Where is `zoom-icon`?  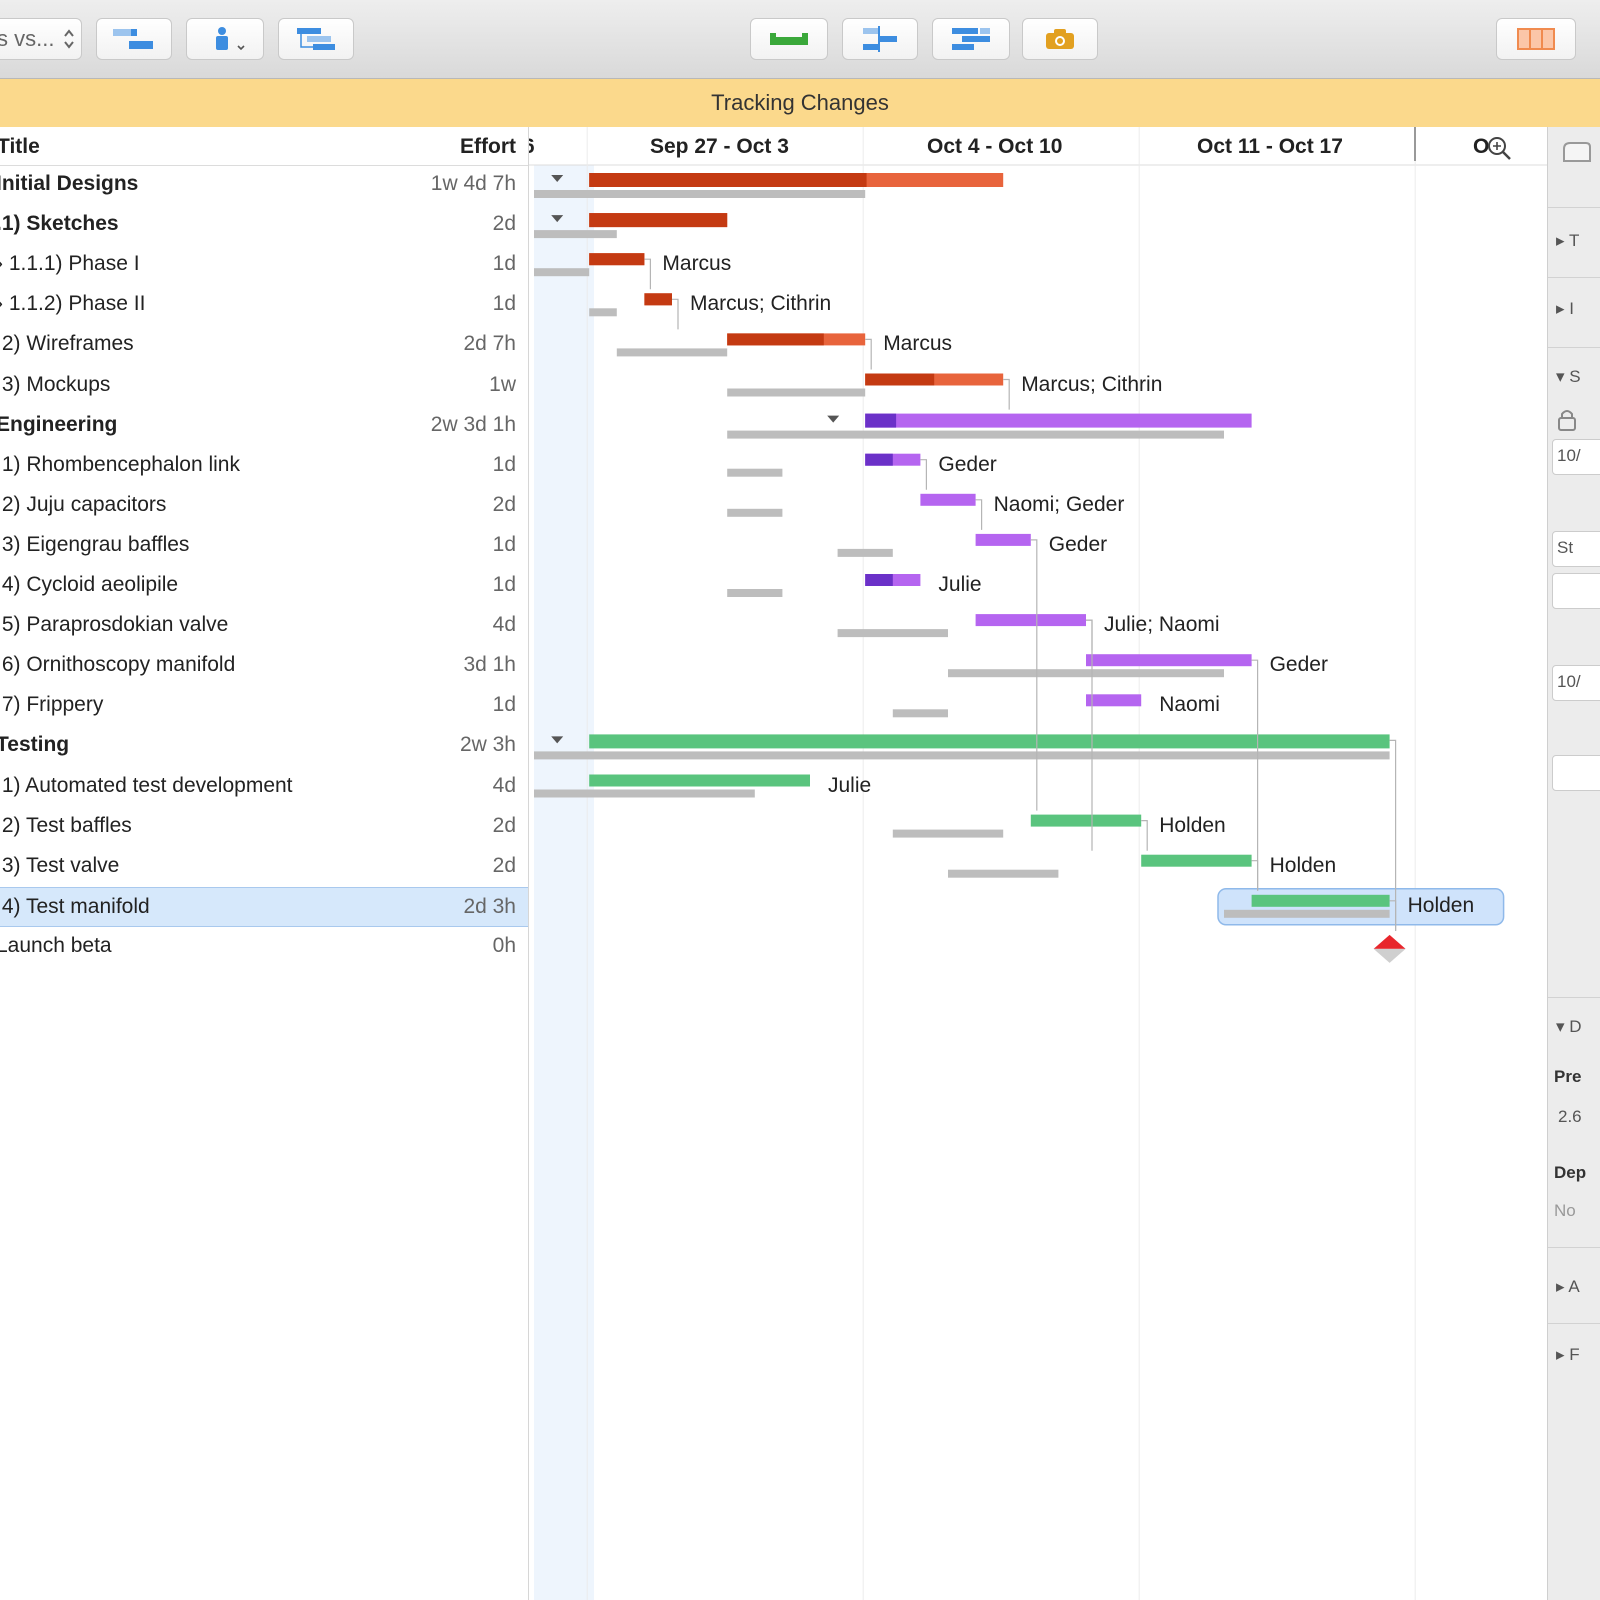
zoom-icon is located at coordinates (1499, 148).